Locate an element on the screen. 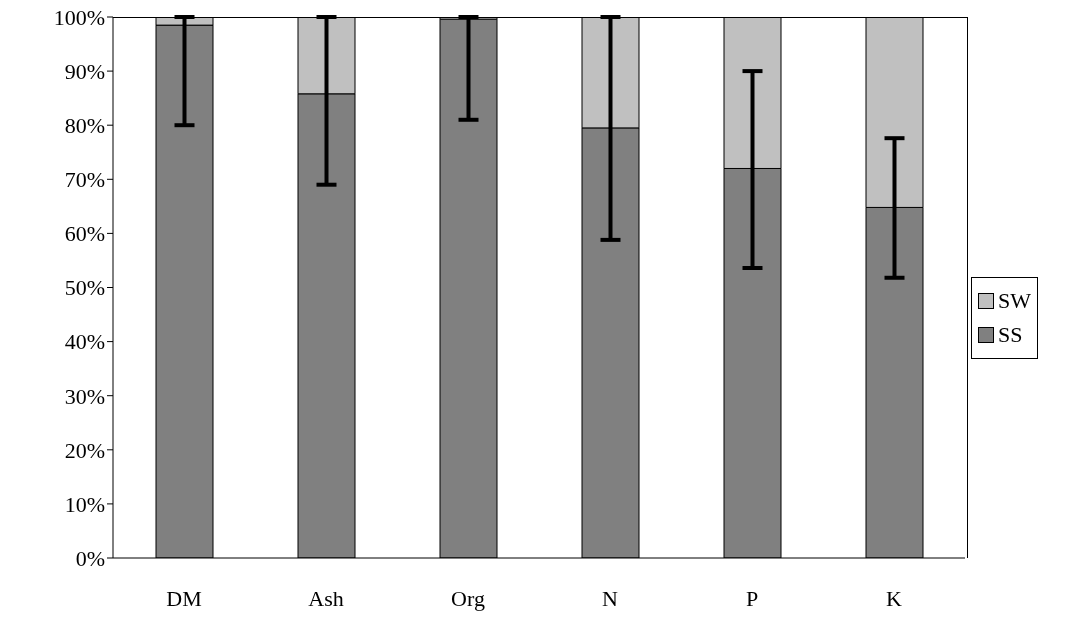 This screenshot has height=637, width=1071. legend-label: SS is located at coordinates (1010, 335).